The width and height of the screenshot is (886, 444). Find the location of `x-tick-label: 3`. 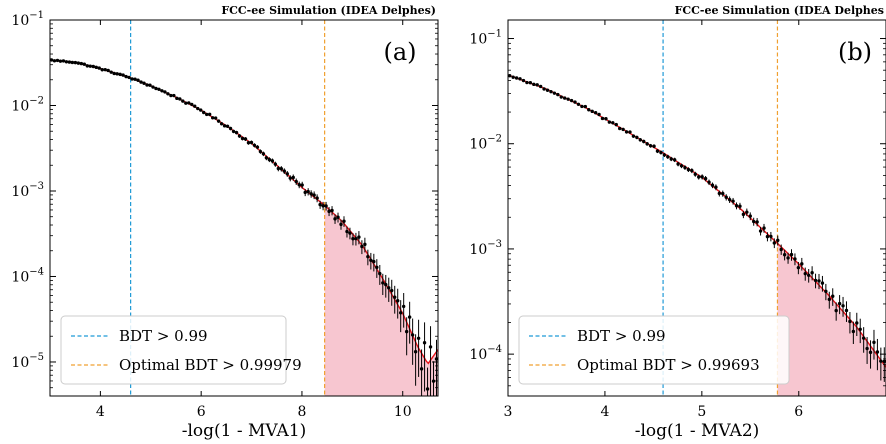

x-tick-label: 3 is located at coordinates (508, 412).